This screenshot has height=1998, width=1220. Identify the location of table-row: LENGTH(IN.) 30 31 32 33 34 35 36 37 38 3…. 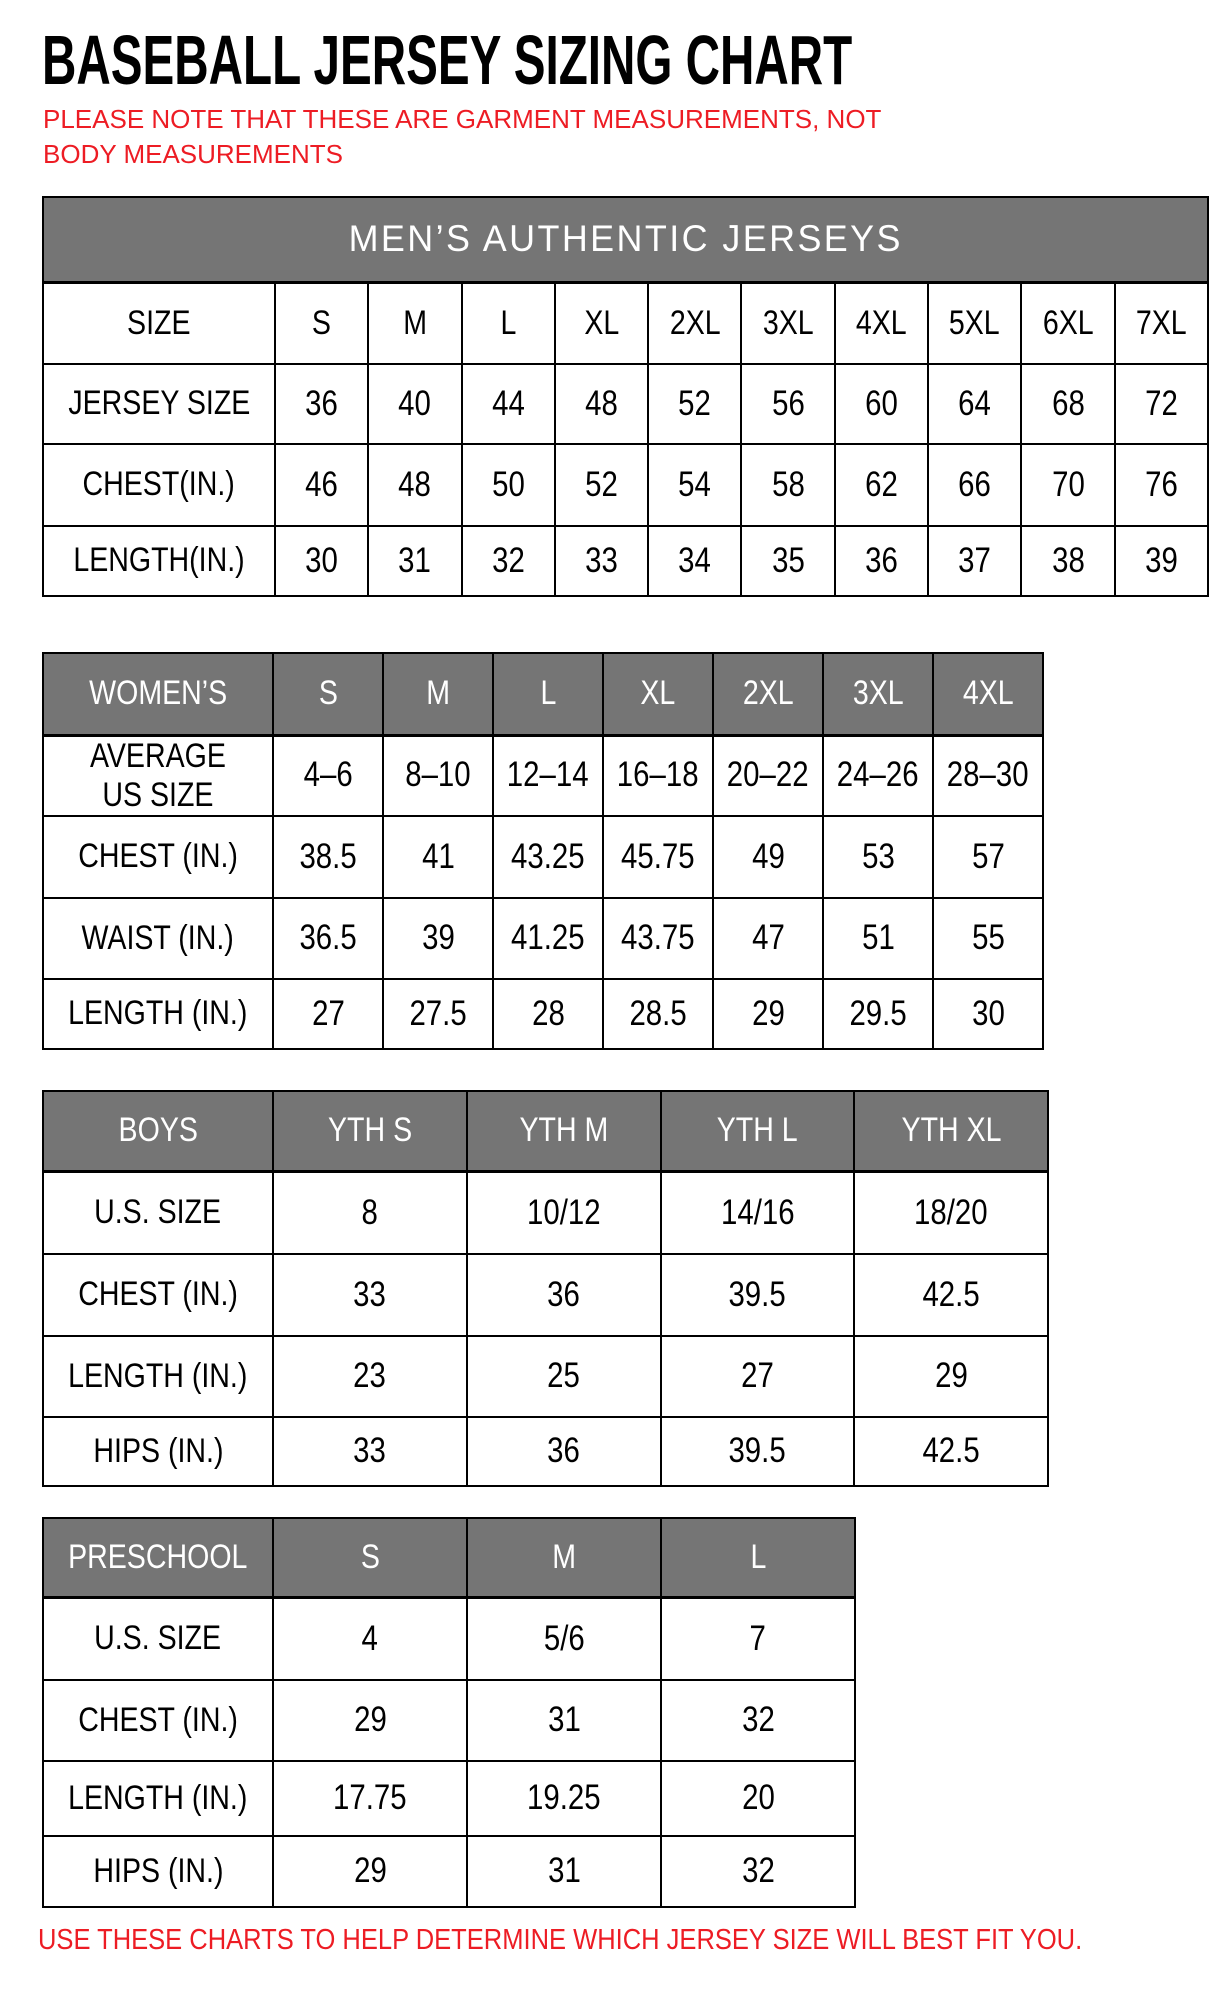
(626, 561).